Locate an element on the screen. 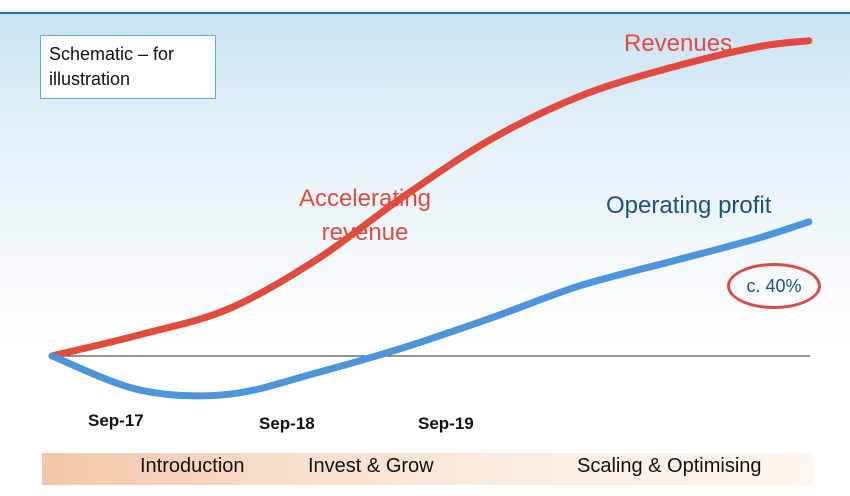  phase-scaling-optimising: Scaling & Optimising is located at coordinates (669, 466).